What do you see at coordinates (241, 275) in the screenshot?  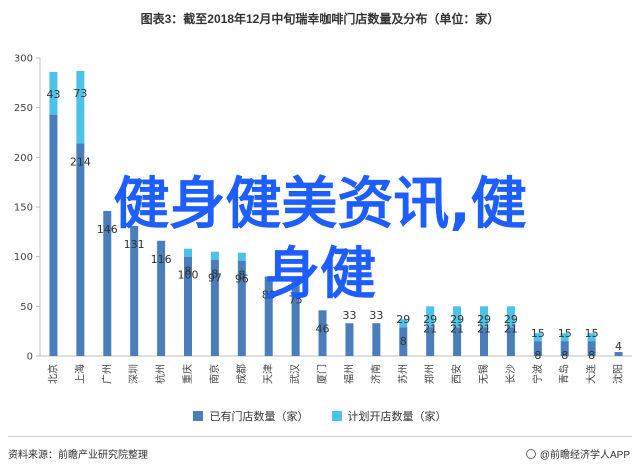 I see `value-label-planned-7: 8` at bounding box center [241, 275].